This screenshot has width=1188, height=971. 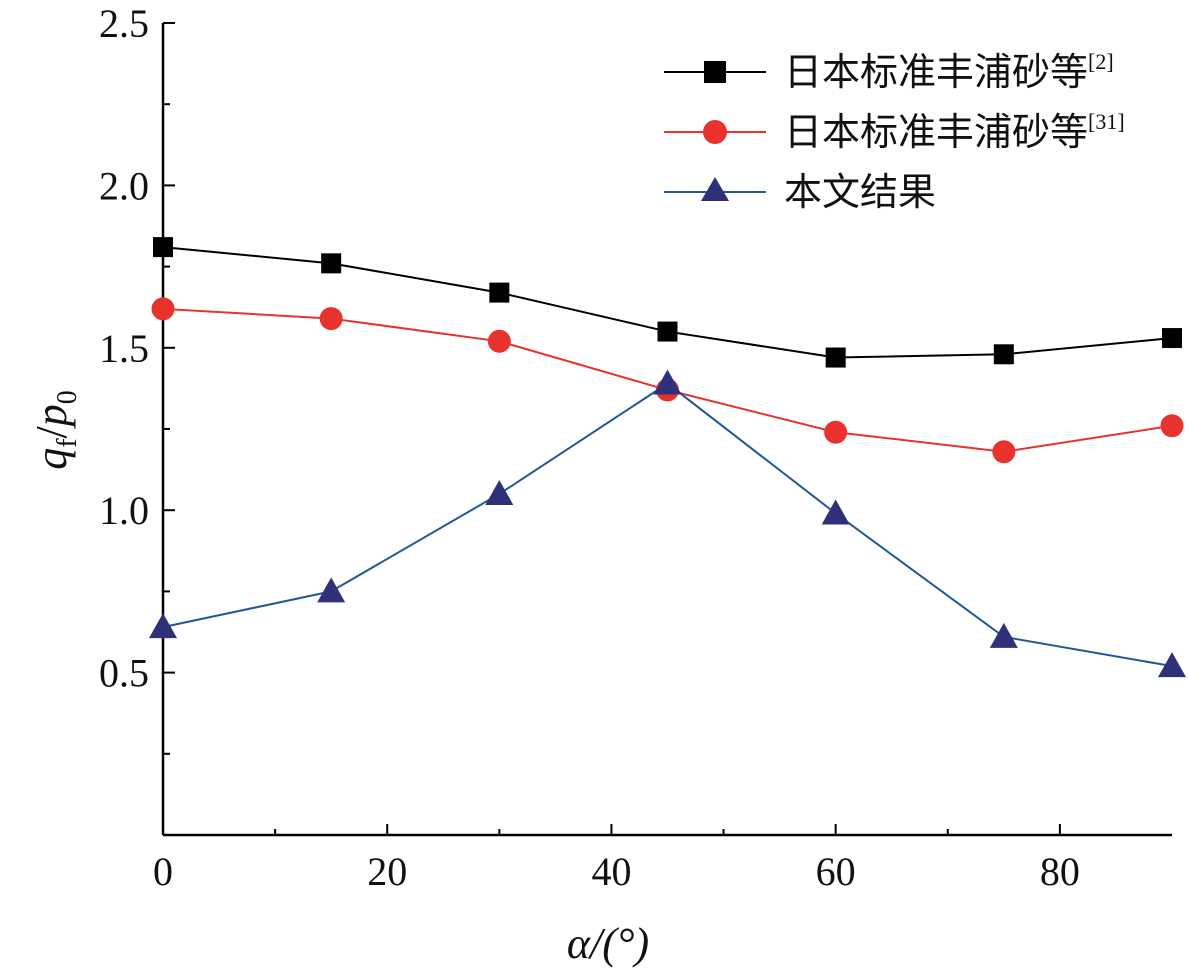 I want to click on svg-text: 日本标准丰浦砂等[31], so click(x=954, y=131).